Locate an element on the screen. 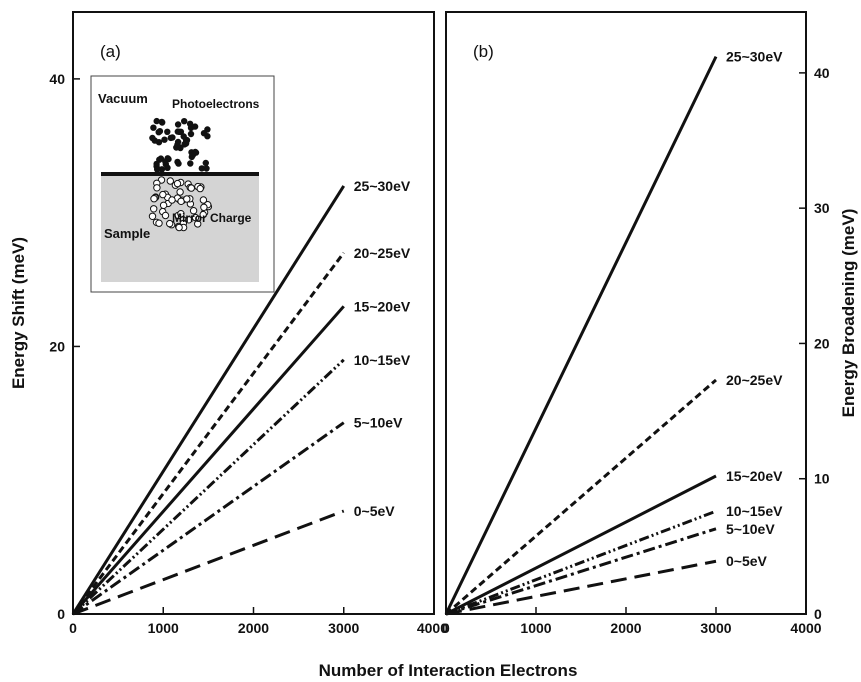  photoelectrons-label: Photoelectrons is located at coordinates (216, 104).